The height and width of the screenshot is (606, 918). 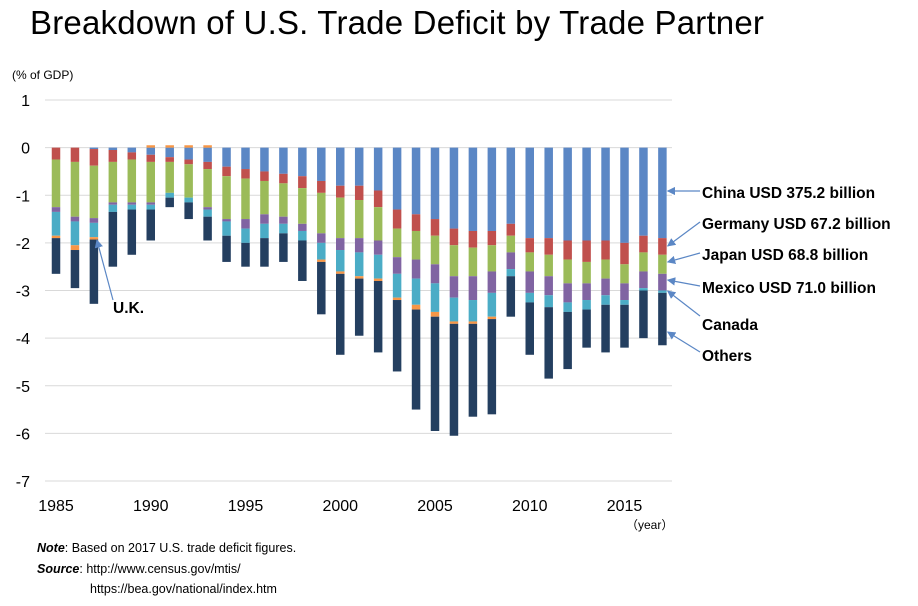 What do you see at coordinates (207, 146) in the screenshot?
I see `bar-segment-uk-1993` at bounding box center [207, 146].